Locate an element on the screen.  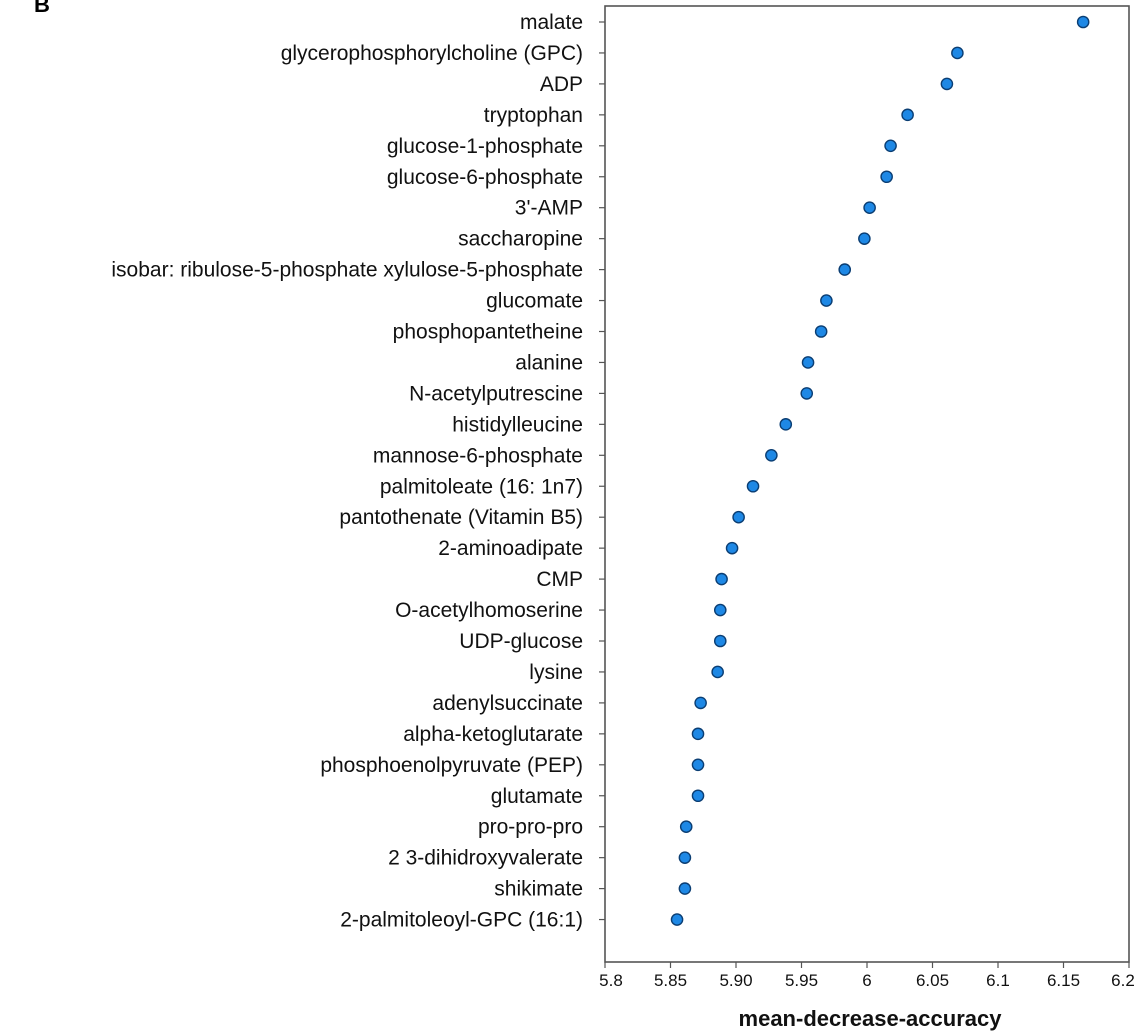
category-label: ADP is located at coordinates (561, 84).